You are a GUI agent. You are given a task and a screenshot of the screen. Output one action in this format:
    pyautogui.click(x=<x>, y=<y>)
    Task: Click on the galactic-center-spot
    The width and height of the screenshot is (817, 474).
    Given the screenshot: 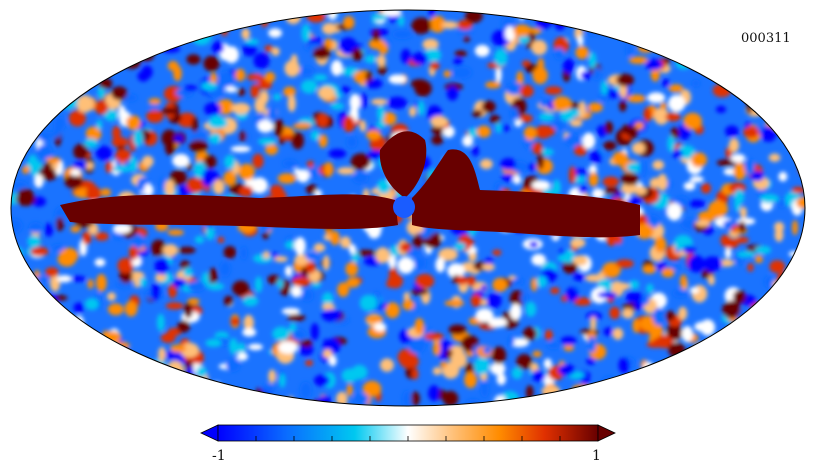 What is the action you would take?
    pyautogui.click(x=404, y=207)
    